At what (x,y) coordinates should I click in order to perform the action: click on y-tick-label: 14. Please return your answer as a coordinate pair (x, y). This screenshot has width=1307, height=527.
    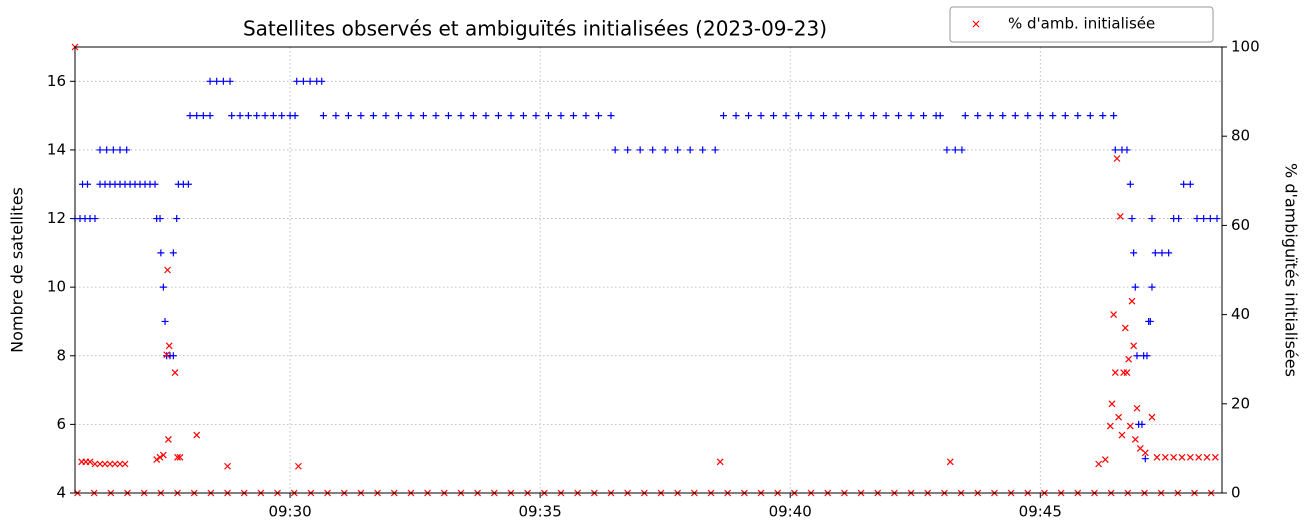
    Looking at the image, I should click on (56, 149).